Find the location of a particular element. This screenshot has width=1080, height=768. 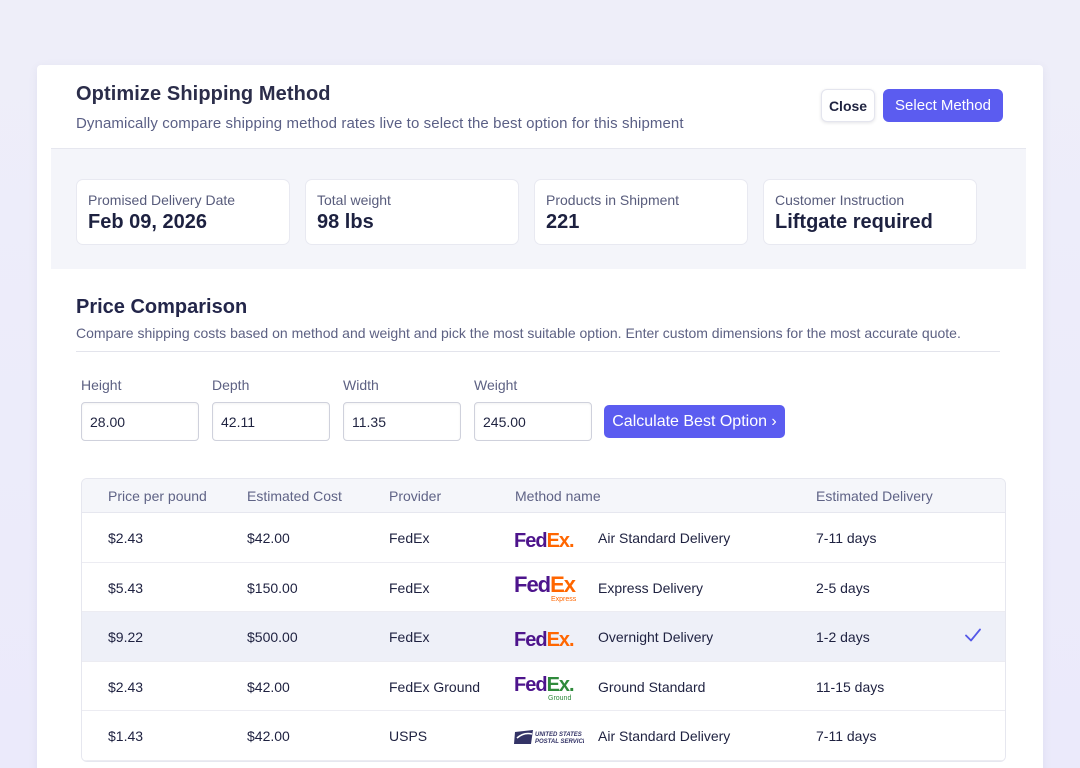

svg-text: FedEx is located at coordinates (545, 584).